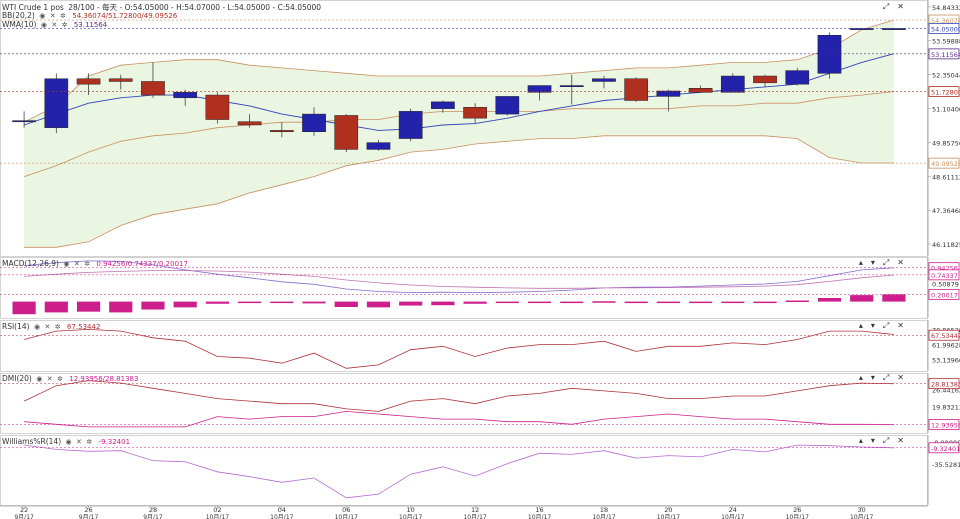 The width and height of the screenshot is (960, 519). I want to click on time-tick-day: 16, so click(539, 510).